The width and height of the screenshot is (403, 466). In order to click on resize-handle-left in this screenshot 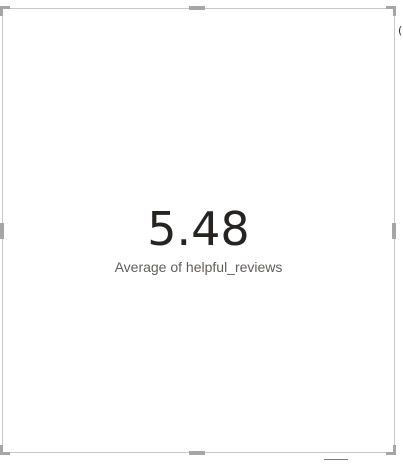, I will do `click(2, 231)`.